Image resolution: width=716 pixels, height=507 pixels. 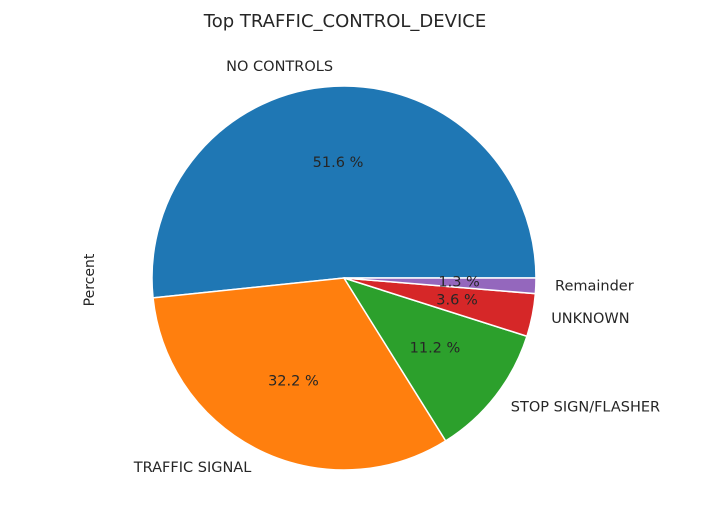 What do you see at coordinates (338, 163) in the screenshot?
I see `slice-percent-label: 51.6 %` at bounding box center [338, 163].